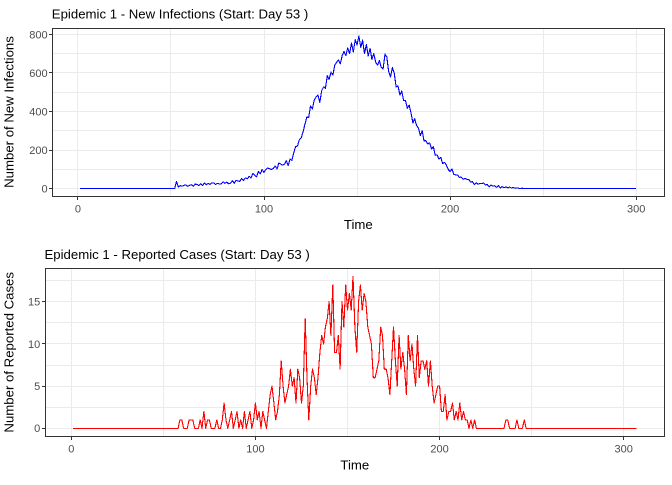 This screenshot has height=485, width=672. What do you see at coordinates (38, 74) in the screenshot?
I see `svg-text: 600` at bounding box center [38, 74].